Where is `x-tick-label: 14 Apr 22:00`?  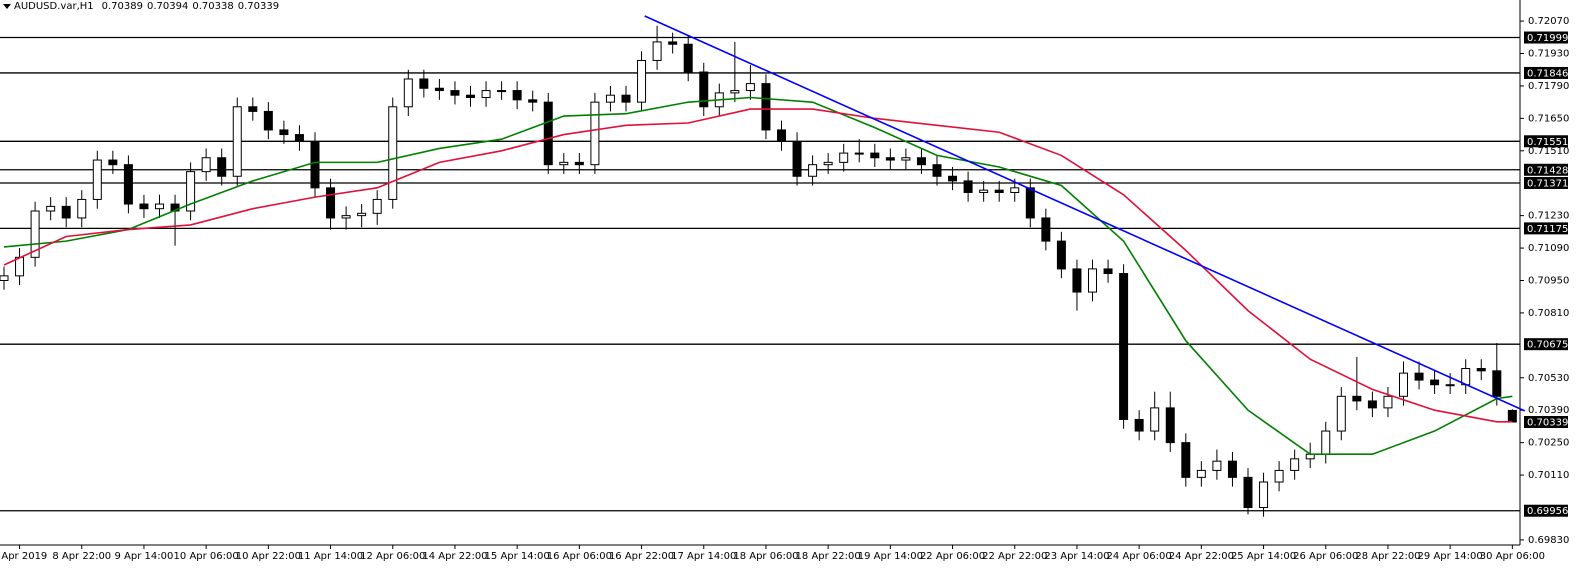 x-tick-label: 14 Apr 22:00 is located at coordinates (454, 556).